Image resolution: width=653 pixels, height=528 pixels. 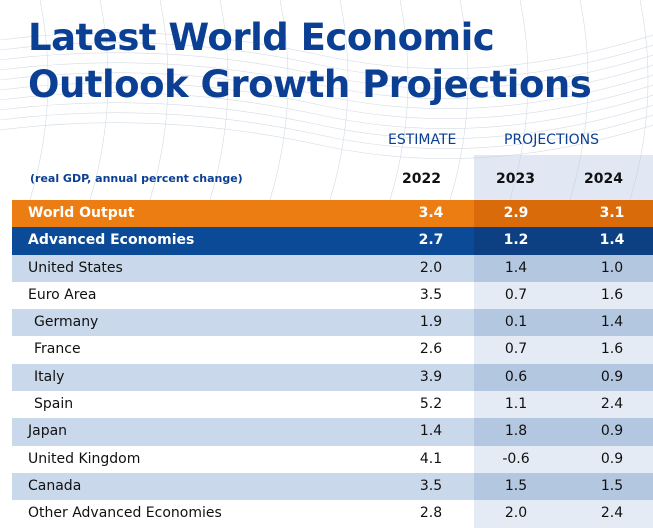 I want to click on value-2023: 1.8, so click(x=516, y=431).